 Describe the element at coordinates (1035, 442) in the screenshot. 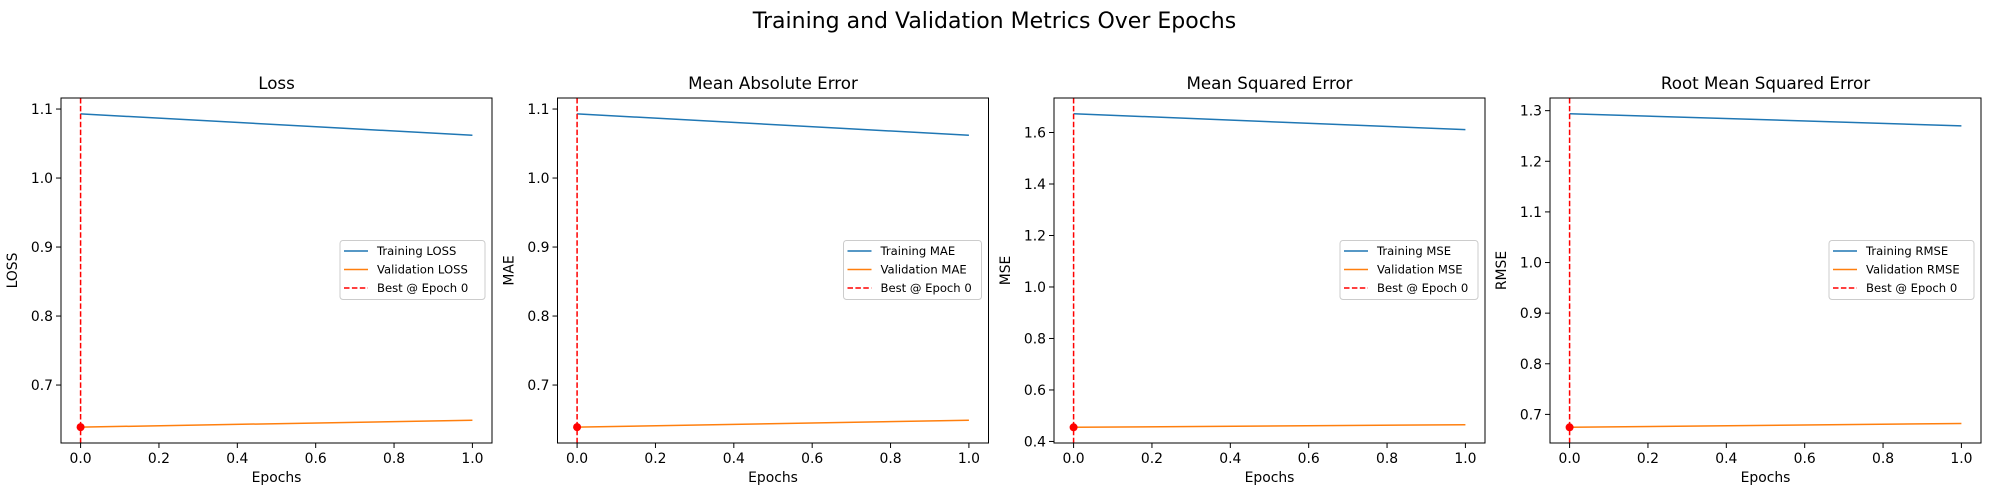

I see `y-tick-label: 0.4` at that location.